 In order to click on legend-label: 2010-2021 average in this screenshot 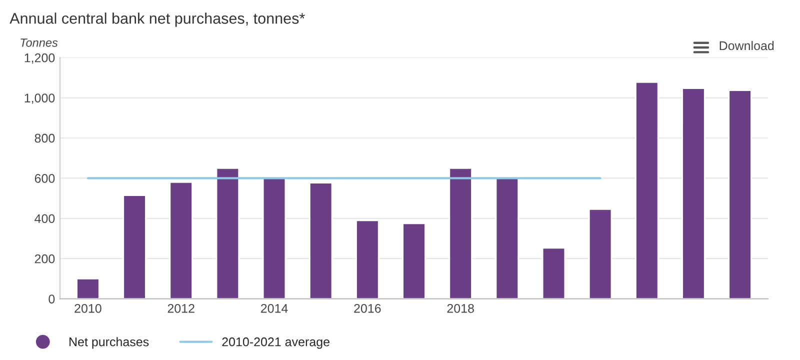, I will do `click(276, 343)`.